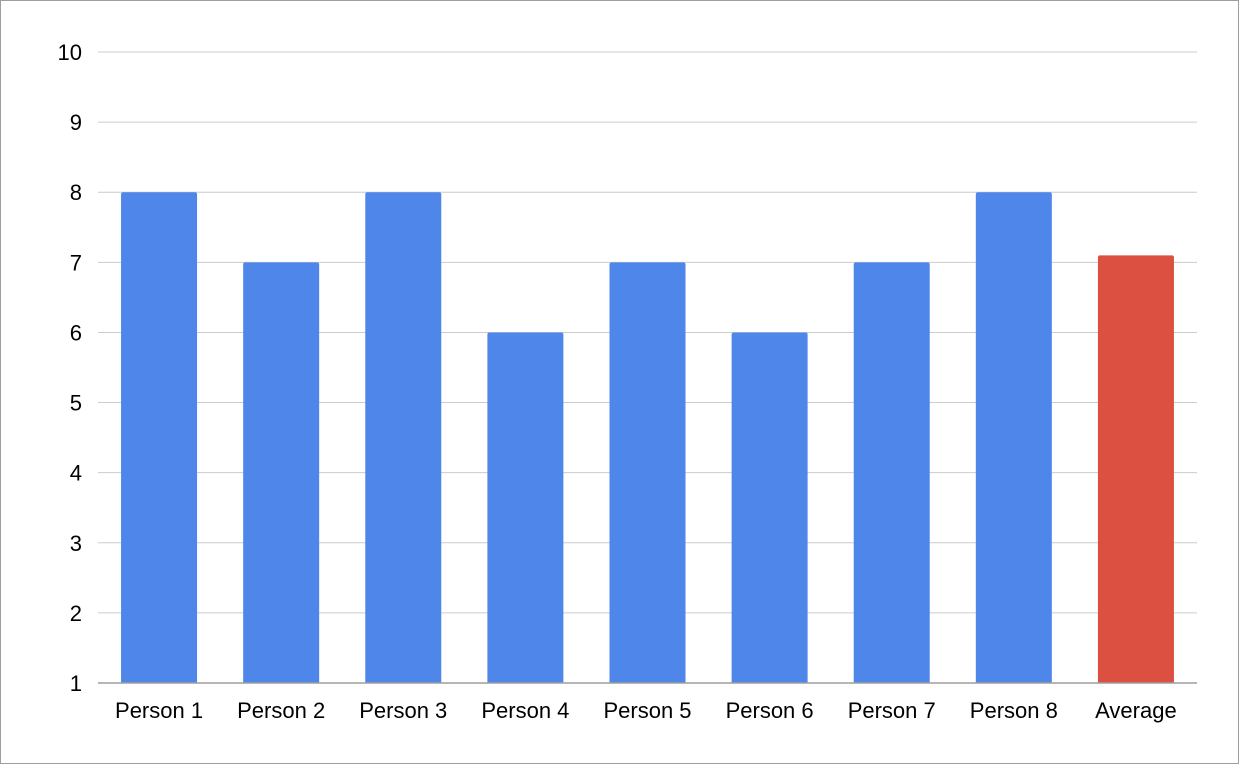 The height and width of the screenshot is (764, 1239). What do you see at coordinates (76, 332) in the screenshot?
I see `y-tick-label: 6` at bounding box center [76, 332].